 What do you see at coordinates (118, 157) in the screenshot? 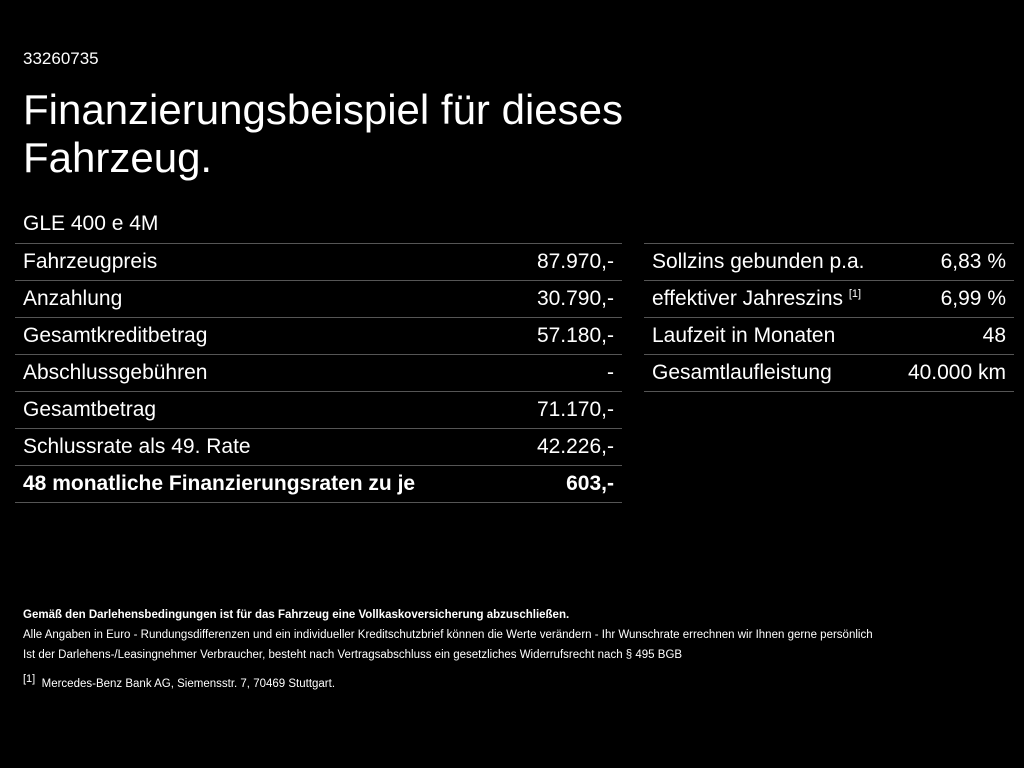
I see `title-line: Fahrzeug.` at bounding box center [118, 157].